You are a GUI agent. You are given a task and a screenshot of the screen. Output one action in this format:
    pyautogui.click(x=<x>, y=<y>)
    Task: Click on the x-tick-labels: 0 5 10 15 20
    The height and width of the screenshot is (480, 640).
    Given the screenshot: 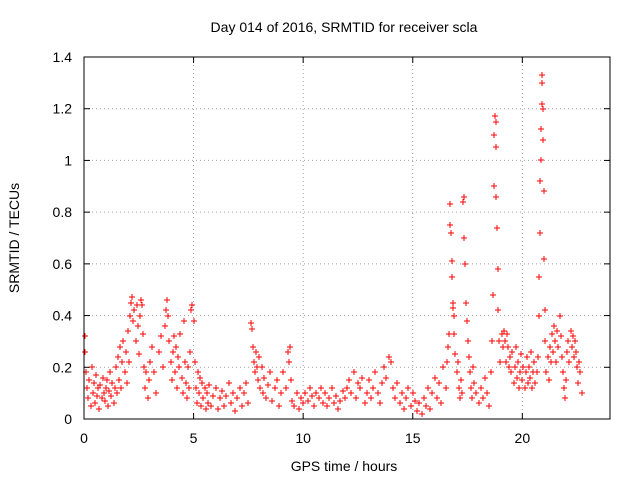 What is the action you would take?
    pyautogui.click(x=305, y=438)
    